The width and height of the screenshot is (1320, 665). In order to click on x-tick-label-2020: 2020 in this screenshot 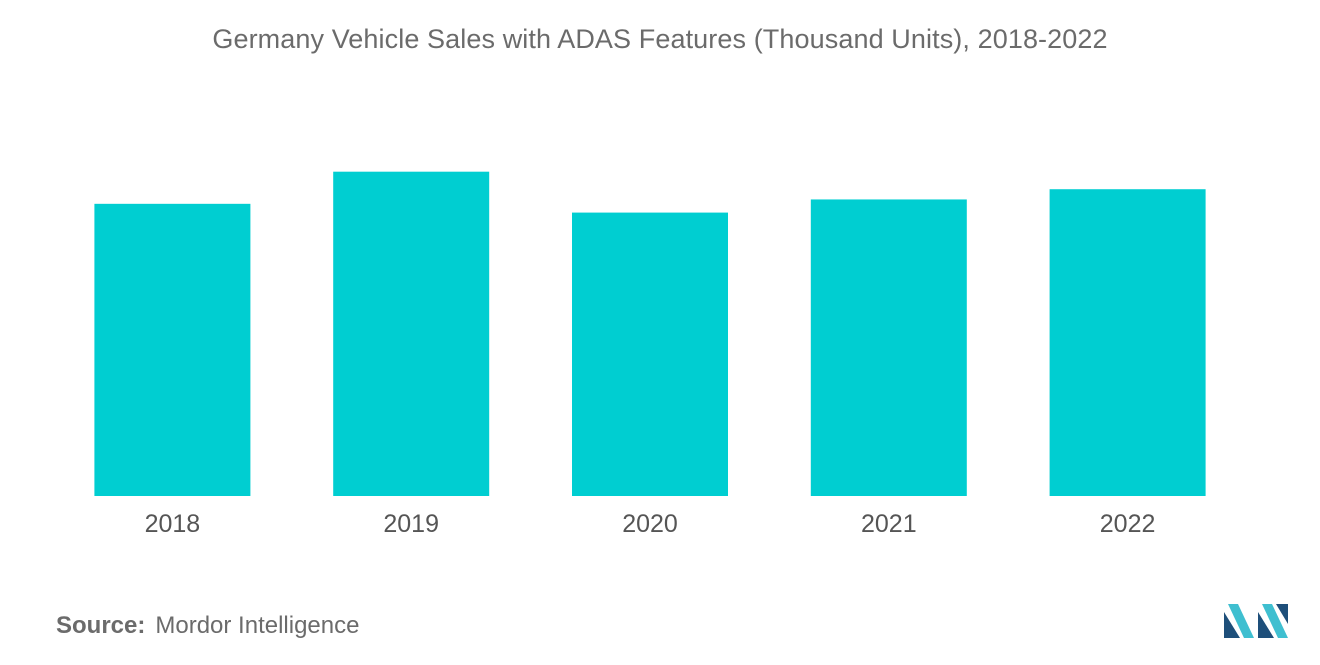, I will do `click(650, 524)`.